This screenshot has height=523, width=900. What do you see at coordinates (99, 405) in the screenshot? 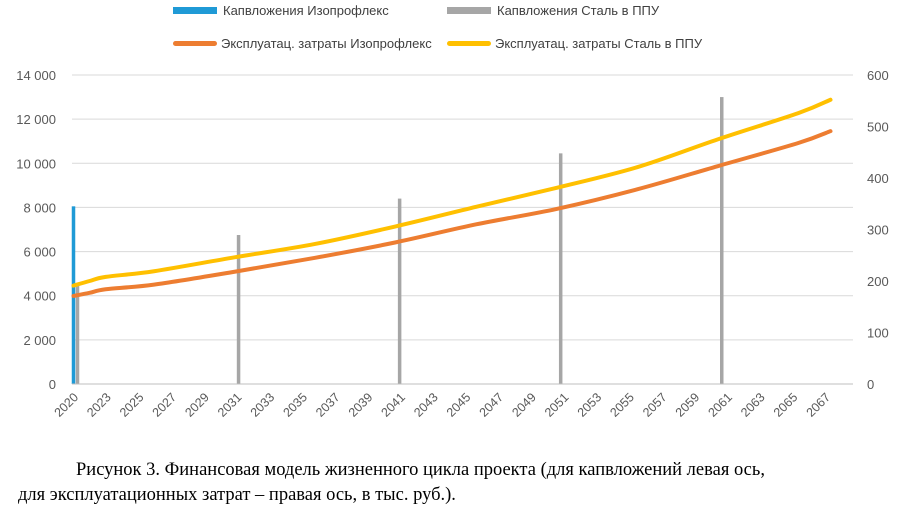
I see `x-tick-label: 2023` at bounding box center [99, 405].